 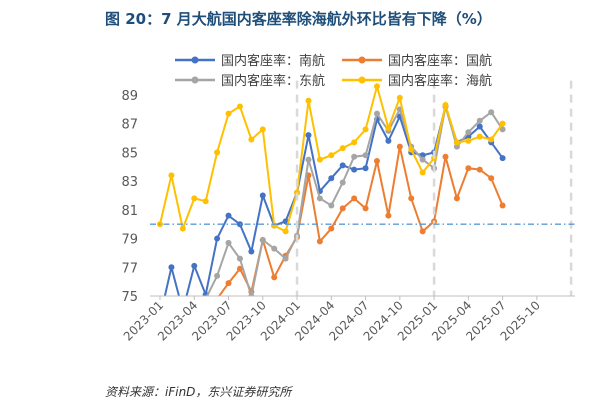 I want to click on y-tick-label: 81, so click(x=129, y=211).